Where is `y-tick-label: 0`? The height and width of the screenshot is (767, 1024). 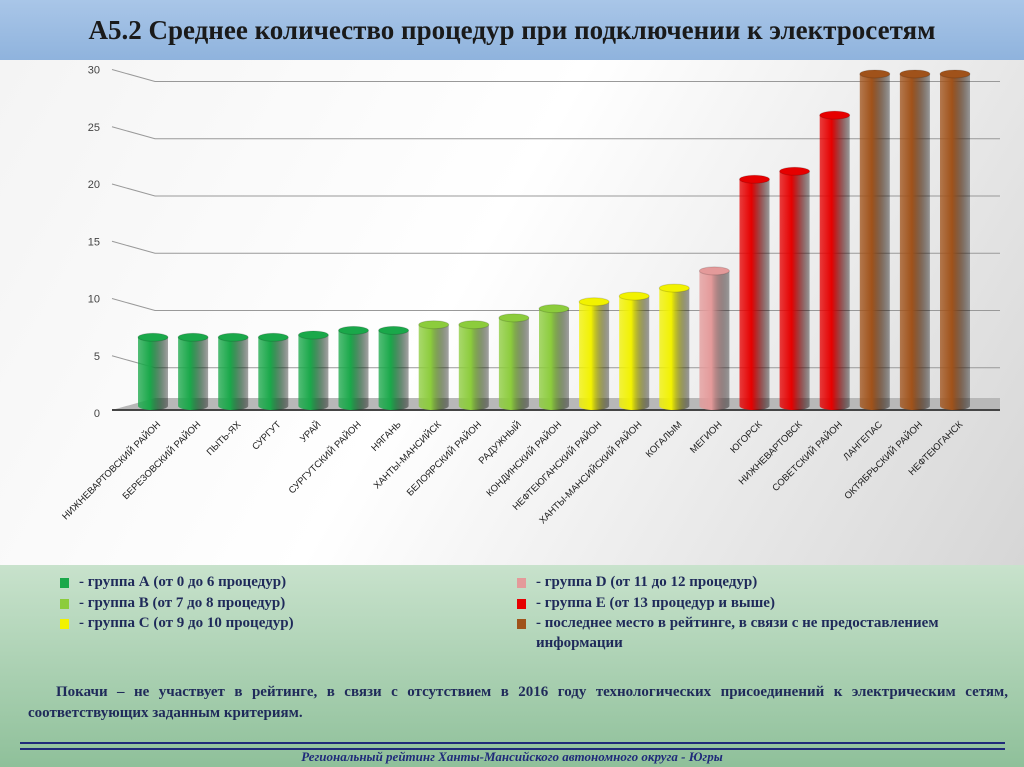
y-tick-label: 0 is located at coordinates (97, 414).